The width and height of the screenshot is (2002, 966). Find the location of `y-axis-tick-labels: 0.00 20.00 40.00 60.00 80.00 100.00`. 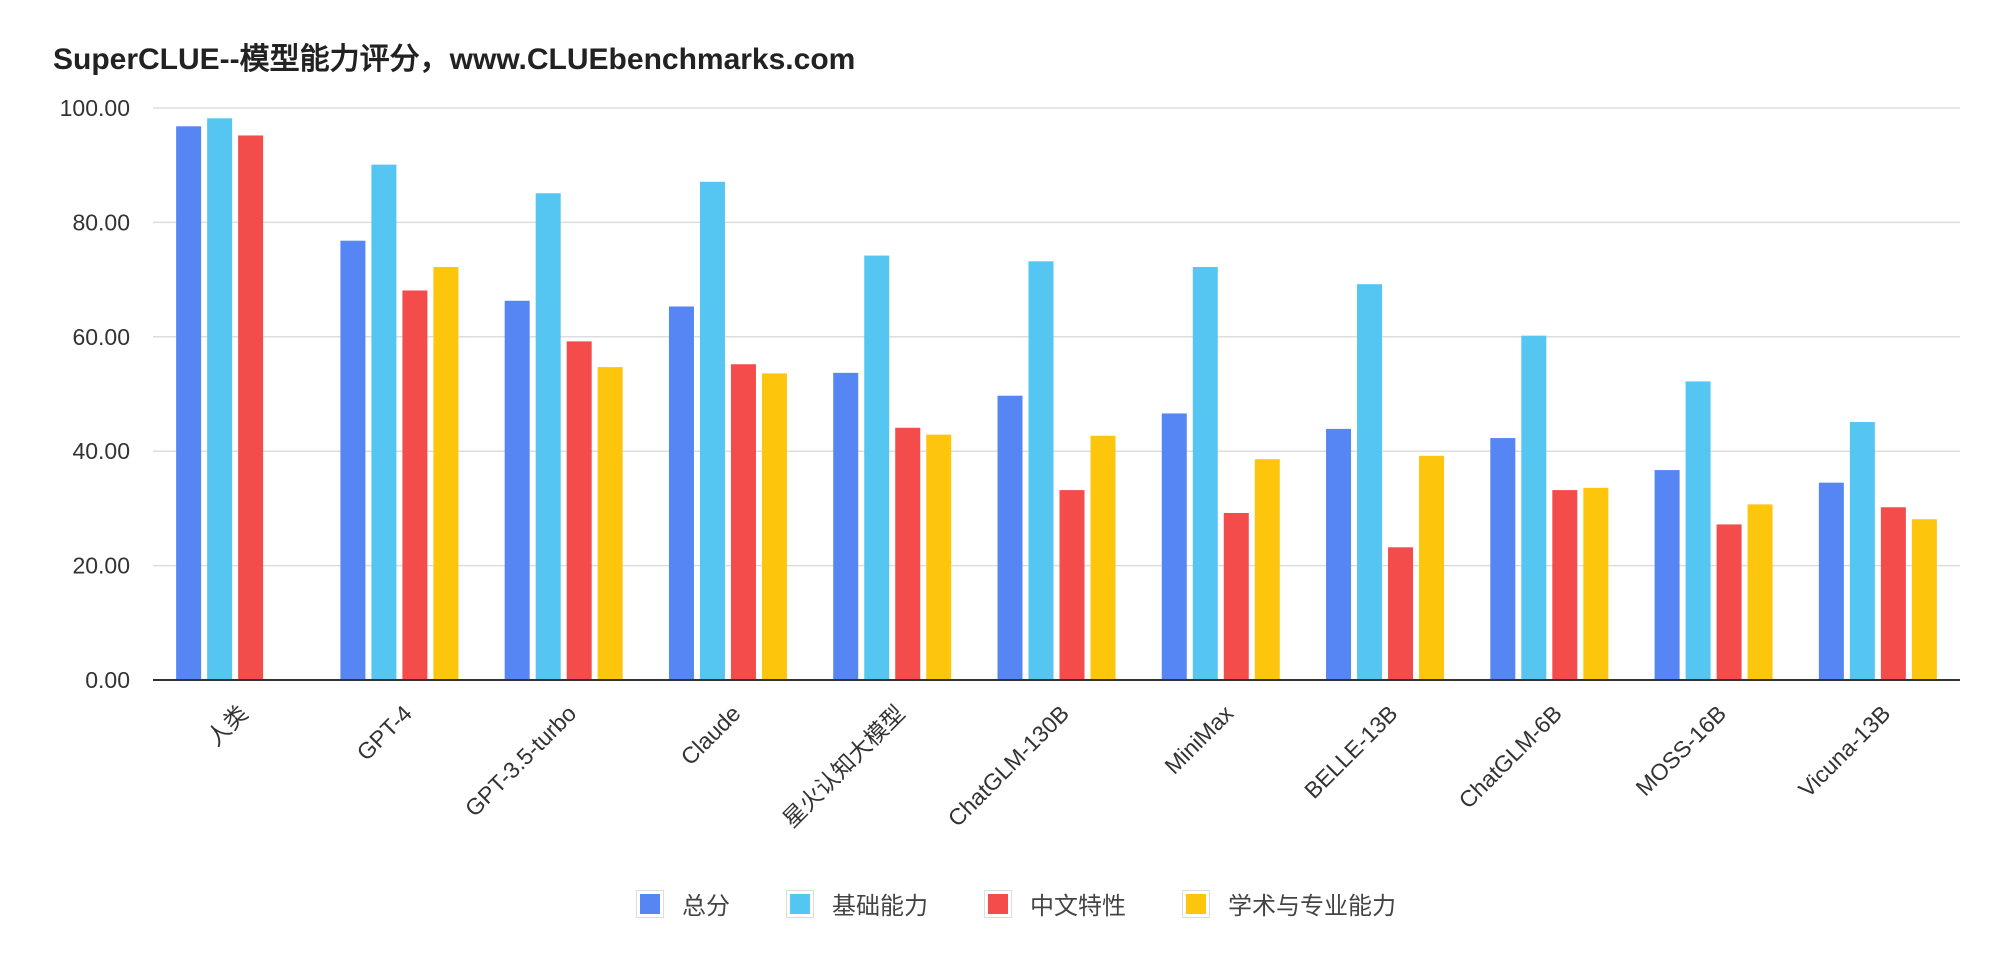

y-axis-tick-labels: 0.00 20.00 40.00 60.00 80.00 100.00 is located at coordinates (95, 394).